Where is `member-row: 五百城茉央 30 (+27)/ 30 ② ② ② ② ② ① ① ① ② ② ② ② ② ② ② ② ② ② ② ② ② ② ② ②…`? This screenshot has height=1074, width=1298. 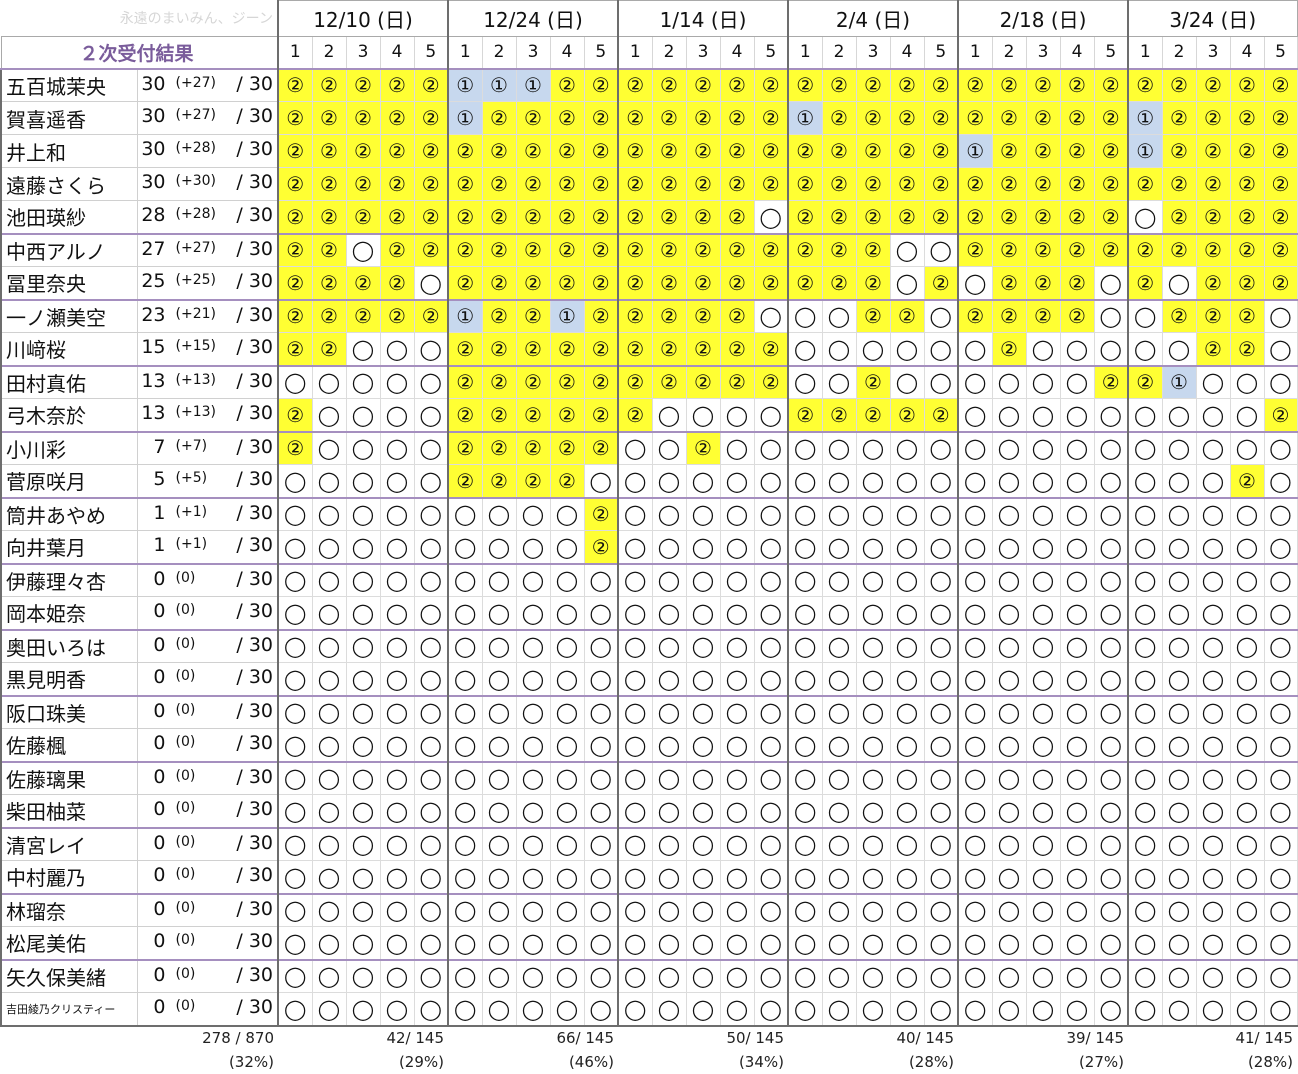 member-row: 五百城茉央 30 (+27)/ 30 ② ② ② ② ② ① ① ① ② ② ② ② ② ② ② ② ② ② ② ② ② ② ② ②… is located at coordinates (649, 84).